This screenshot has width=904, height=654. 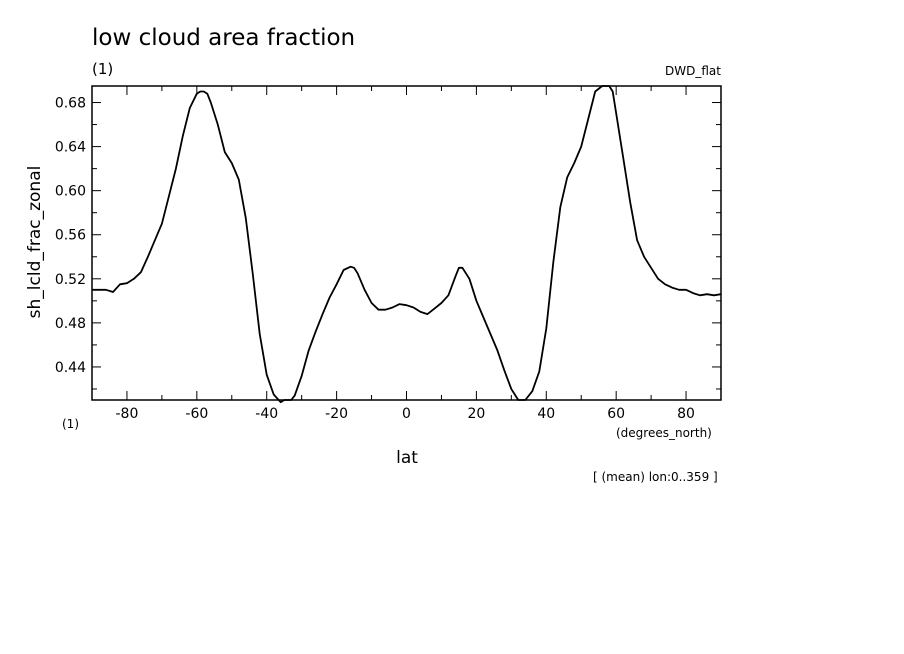 I want to click on y-tick-label: 0.64, so click(x=70, y=148).